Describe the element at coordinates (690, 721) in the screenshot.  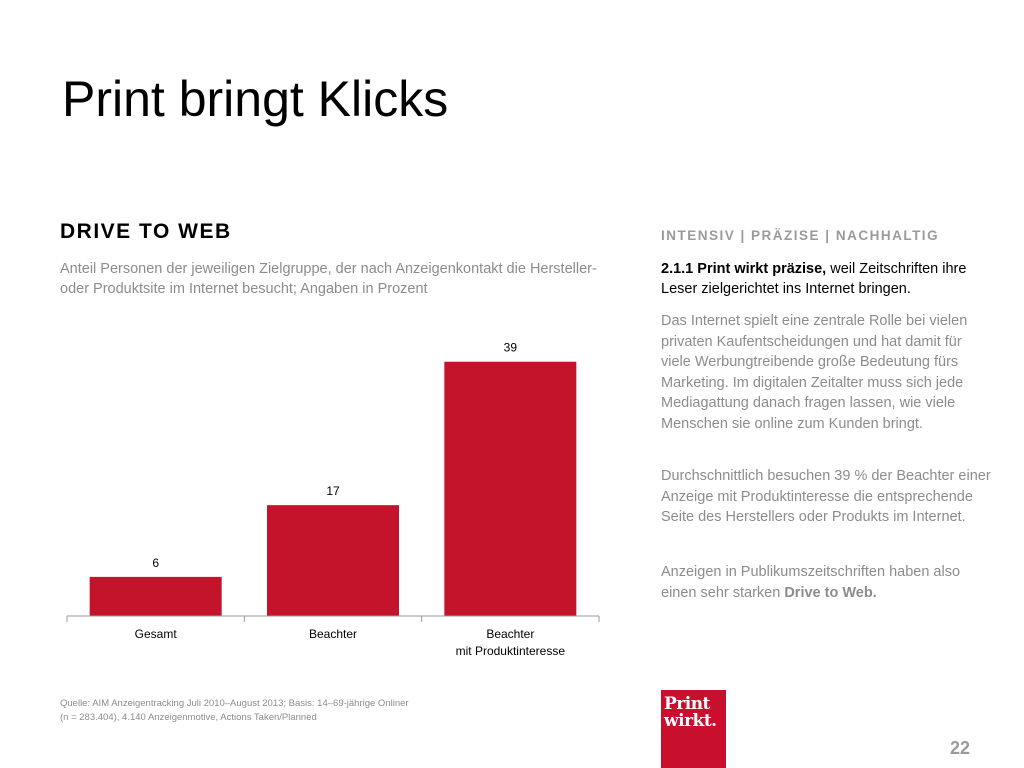
I see `logo-line-2: wirkt.` at that location.